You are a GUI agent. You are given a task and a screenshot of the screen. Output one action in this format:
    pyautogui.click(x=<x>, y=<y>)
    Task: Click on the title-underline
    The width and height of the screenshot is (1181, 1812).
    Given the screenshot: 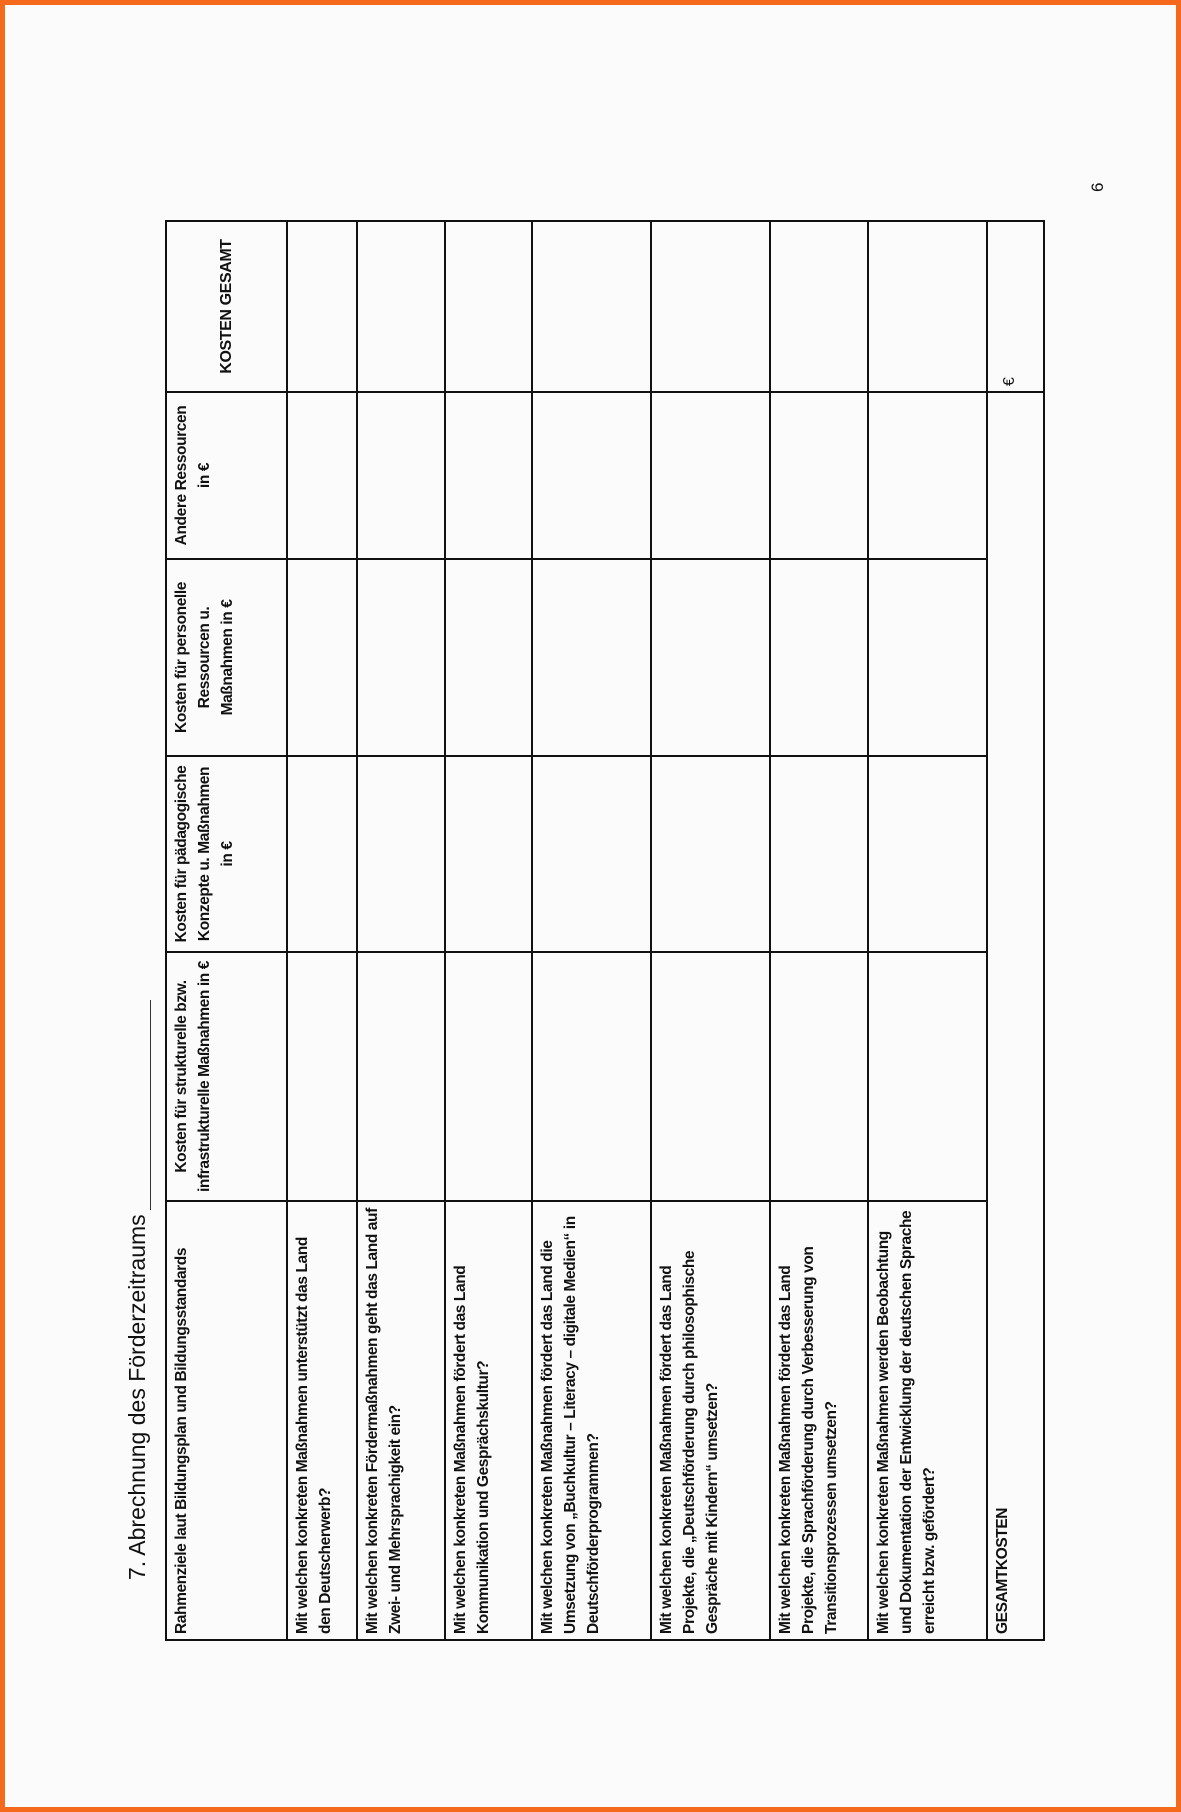 What is the action you would take?
    pyautogui.click(x=140, y=1105)
    